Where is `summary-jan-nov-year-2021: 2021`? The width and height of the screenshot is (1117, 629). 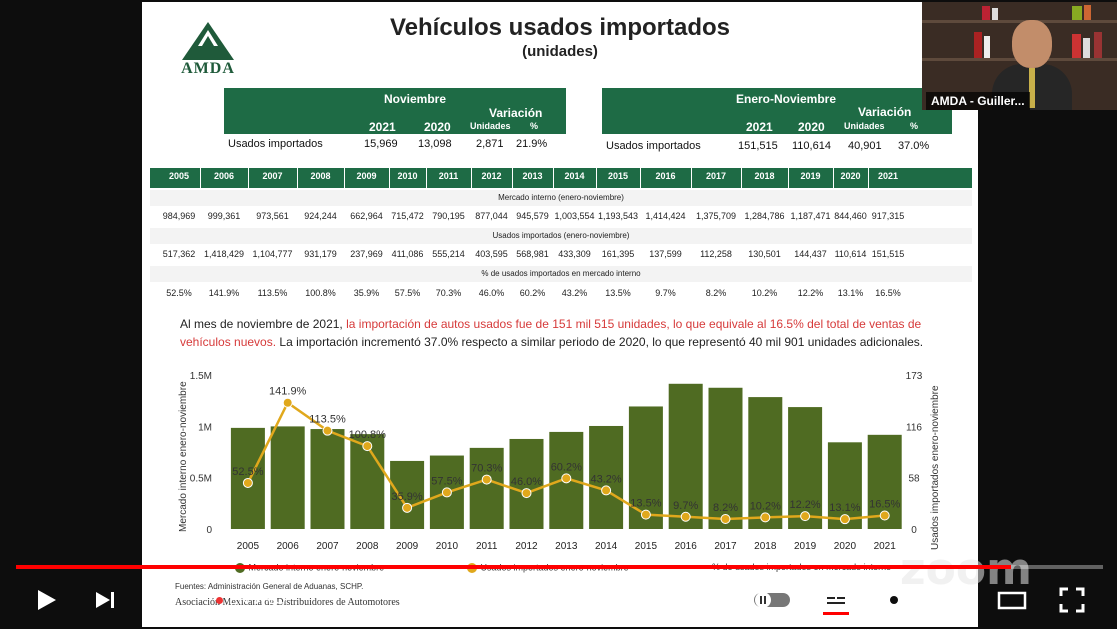
summary-jan-nov-year-2021: 2021 is located at coordinates (759, 127).